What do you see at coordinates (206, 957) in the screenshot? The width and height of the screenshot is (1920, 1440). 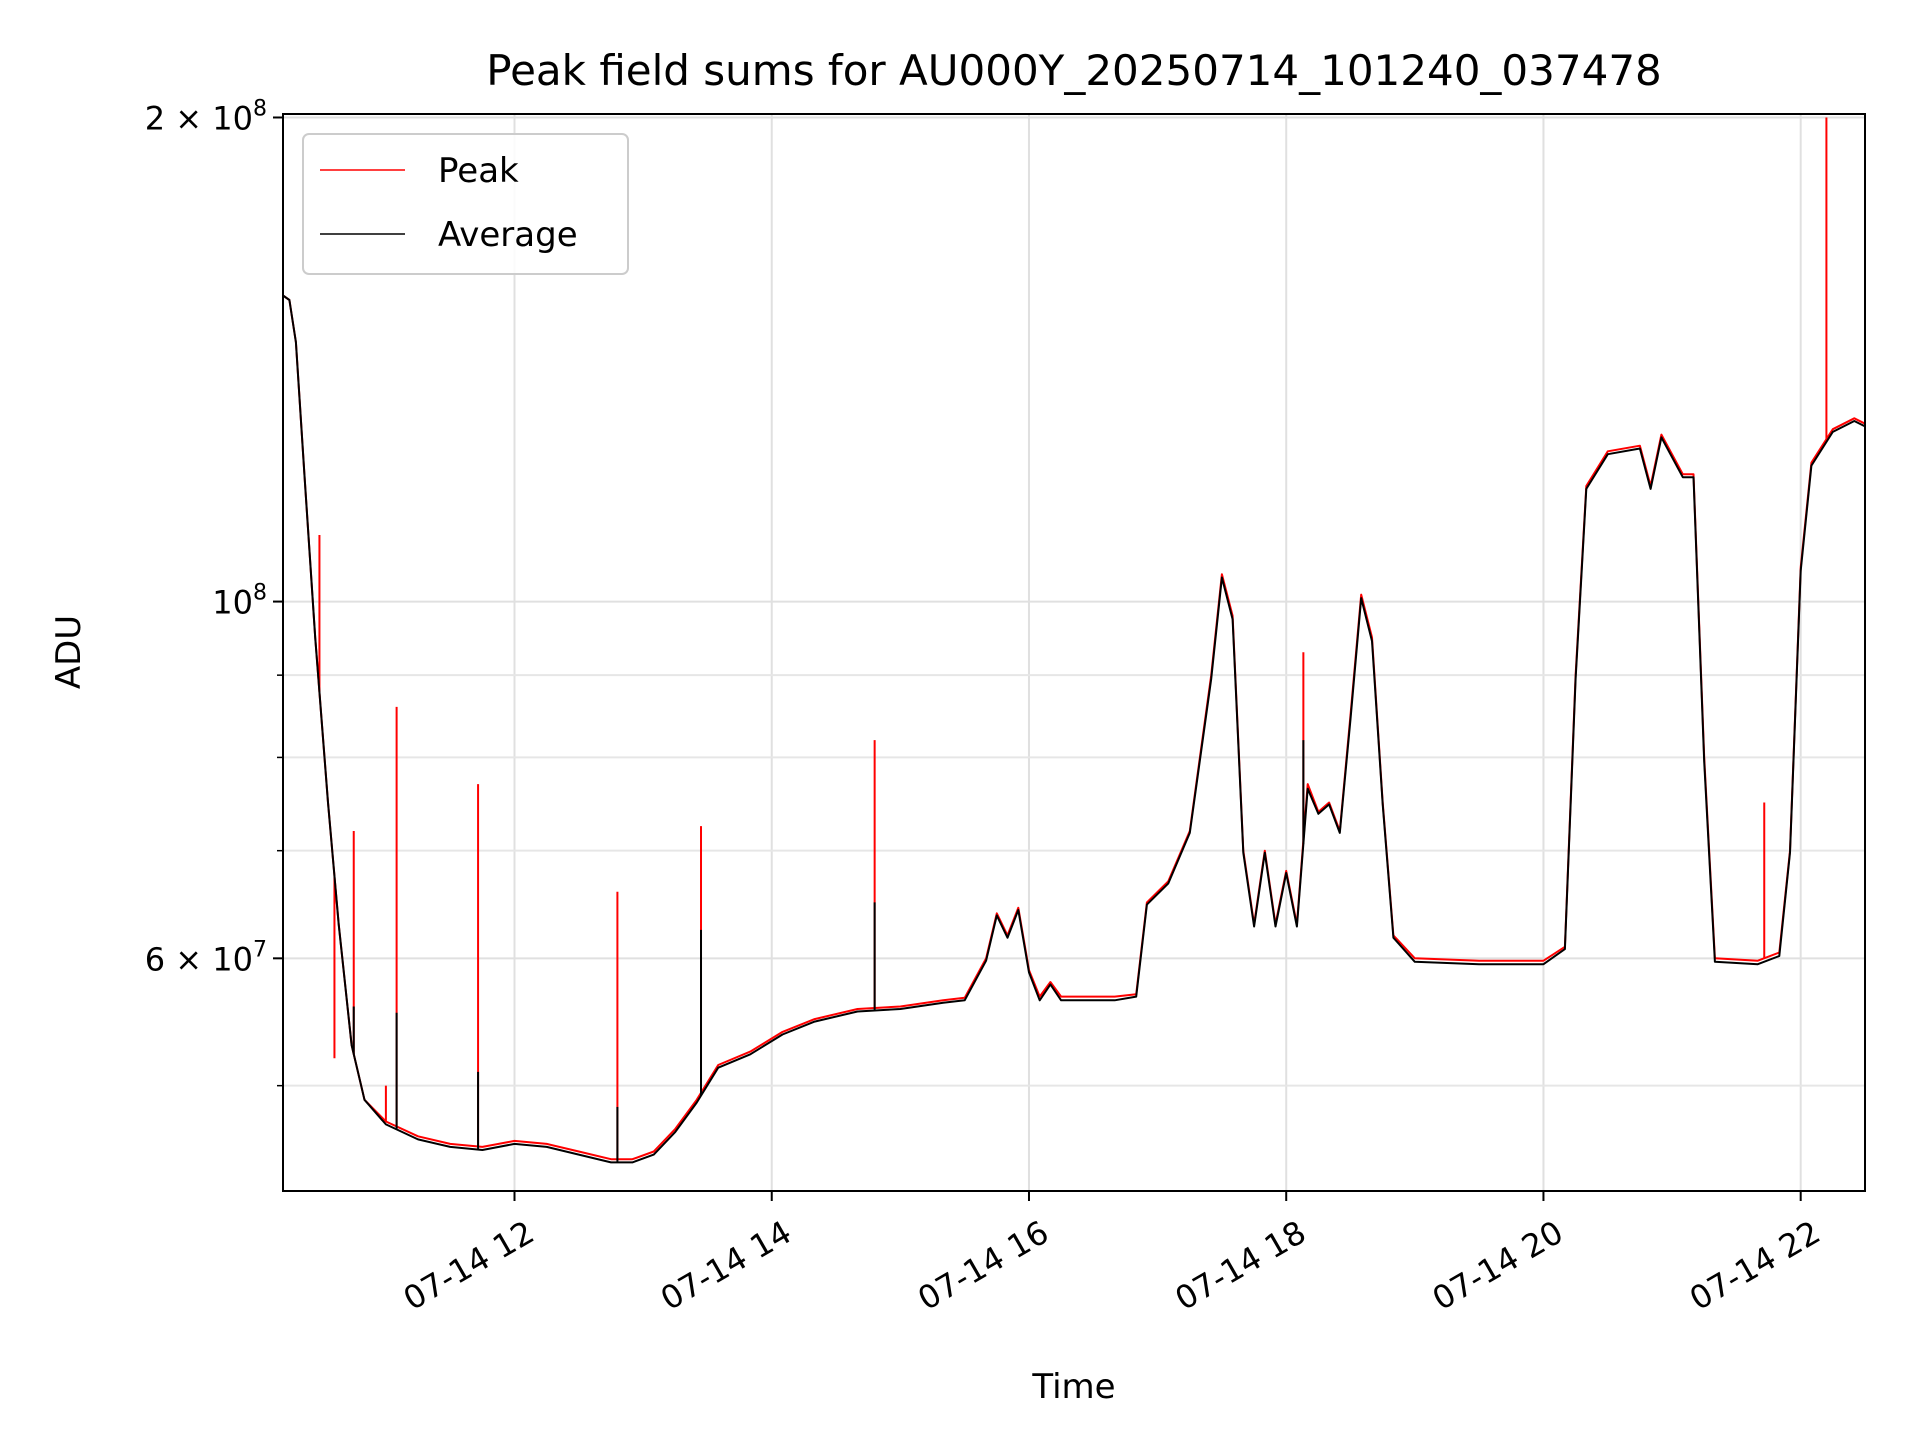 I see `y-tick-label: 6 × 107` at bounding box center [206, 957].